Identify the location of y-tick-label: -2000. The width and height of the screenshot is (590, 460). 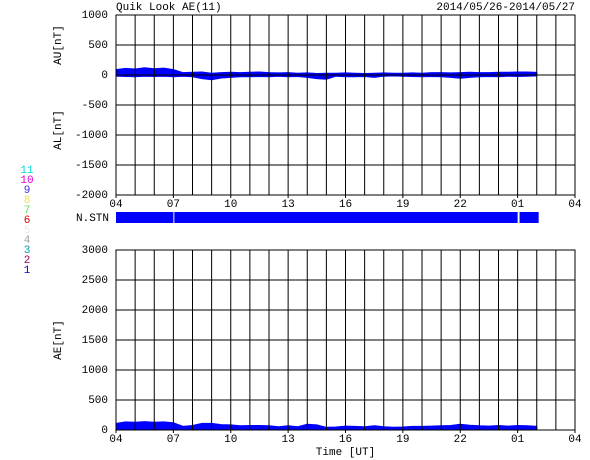
(91, 196).